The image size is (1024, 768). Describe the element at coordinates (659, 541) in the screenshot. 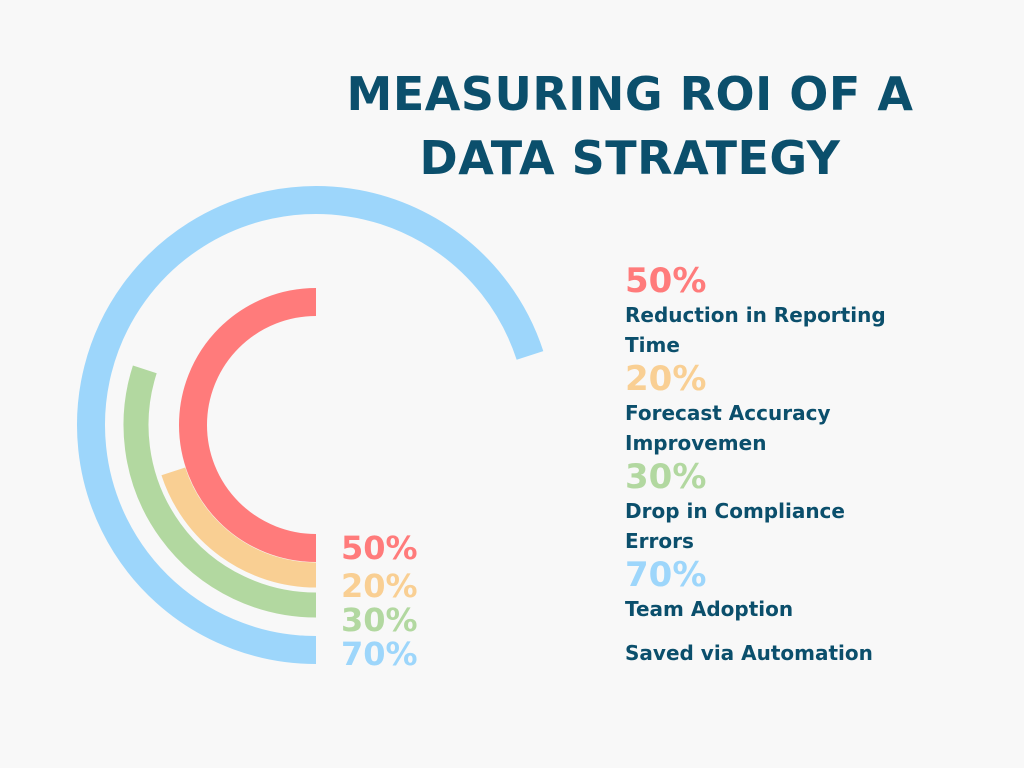

I see `legend-label-line-2: Errors` at that location.